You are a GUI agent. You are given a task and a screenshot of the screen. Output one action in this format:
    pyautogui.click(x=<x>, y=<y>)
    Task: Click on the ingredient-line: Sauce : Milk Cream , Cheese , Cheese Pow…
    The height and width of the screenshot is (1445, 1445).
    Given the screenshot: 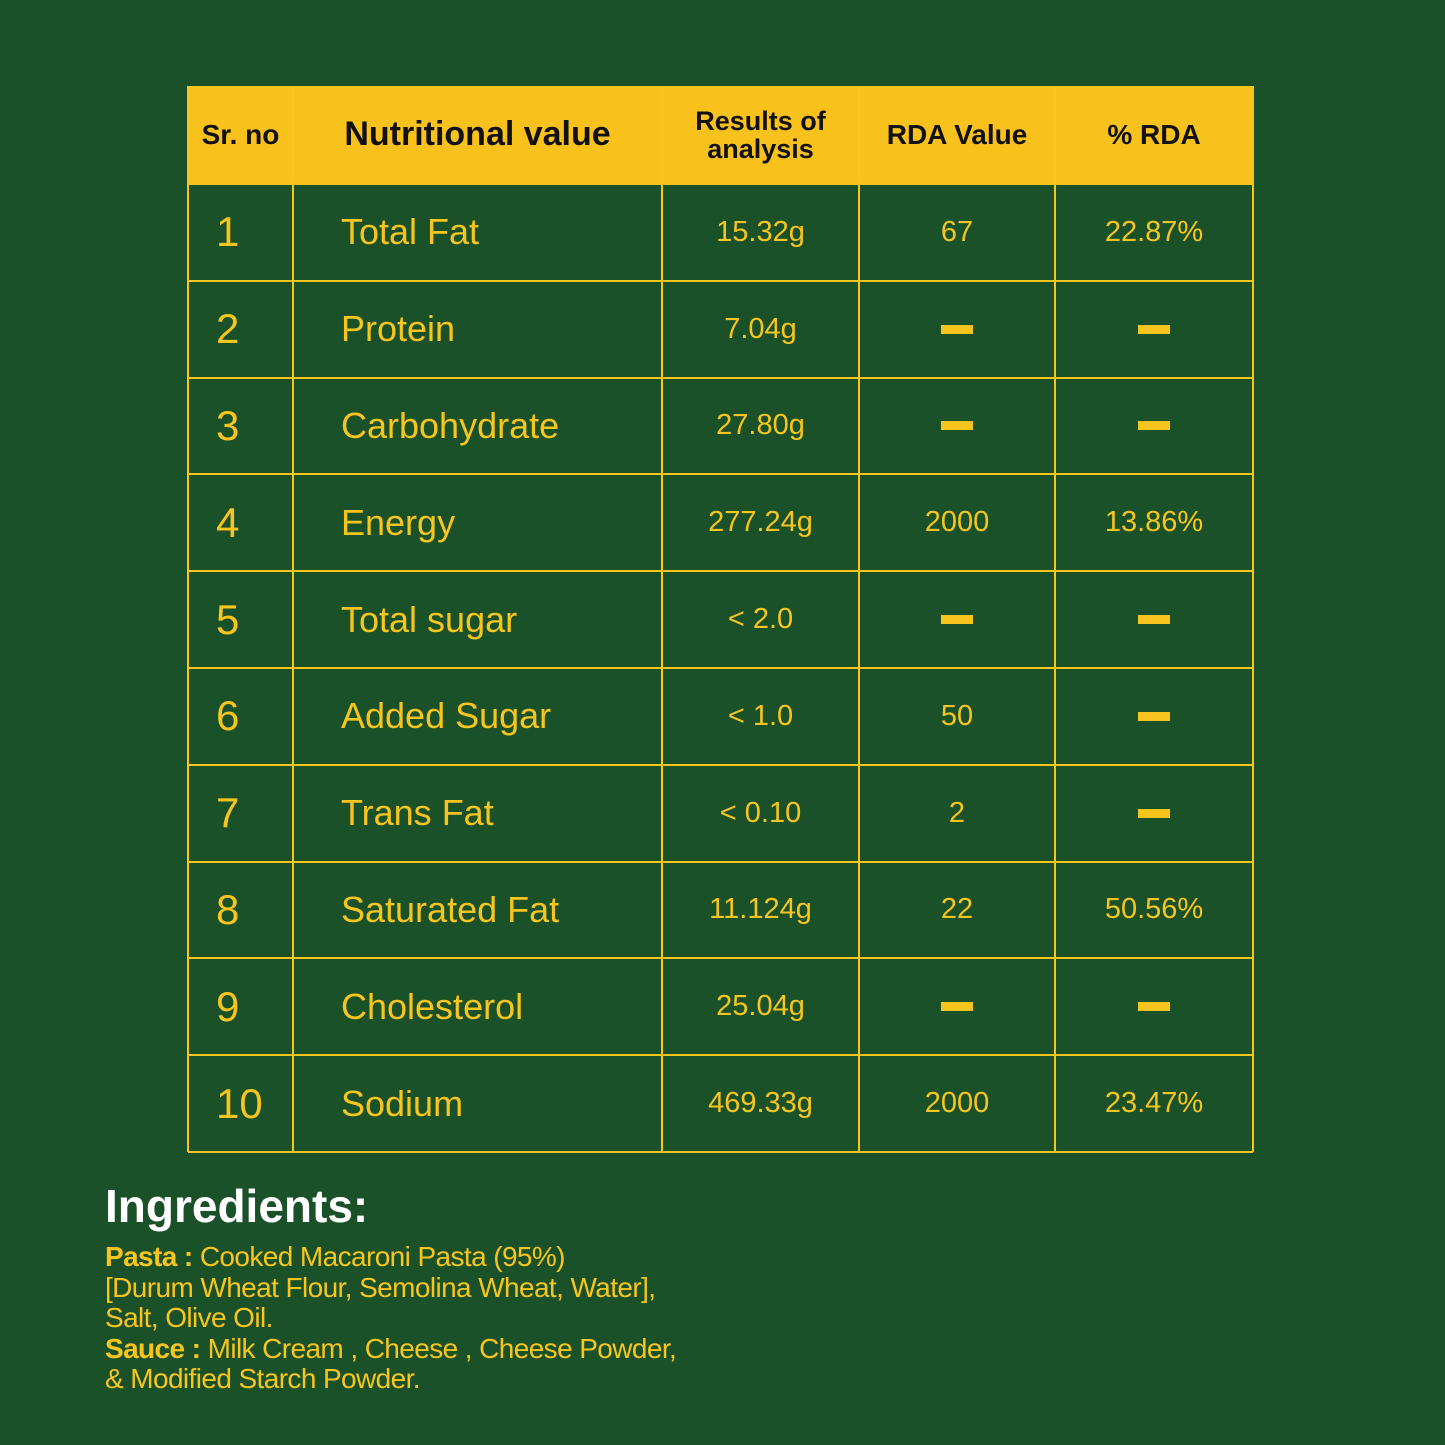 What is the action you would take?
    pyautogui.click(x=391, y=1348)
    